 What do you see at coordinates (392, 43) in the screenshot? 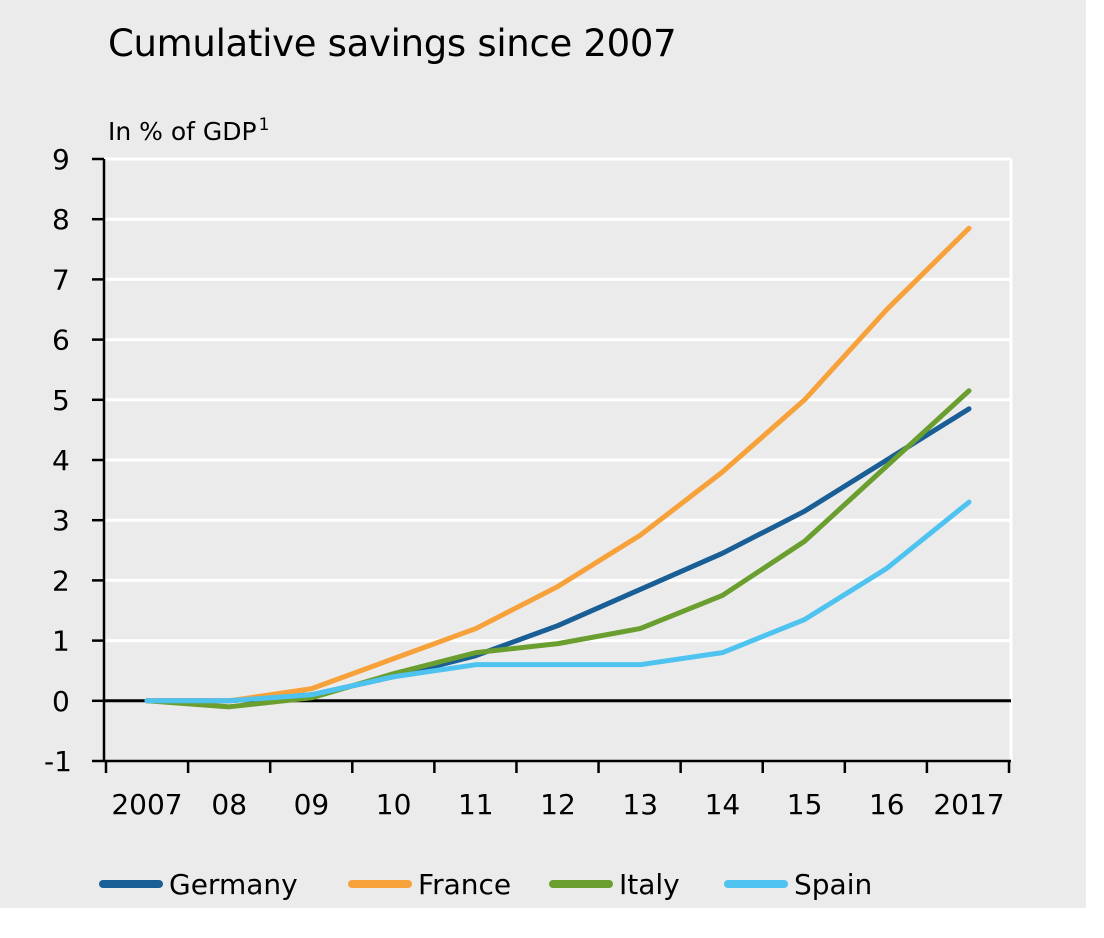
I see `chart-title: Cumulative savings since 2007` at bounding box center [392, 43].